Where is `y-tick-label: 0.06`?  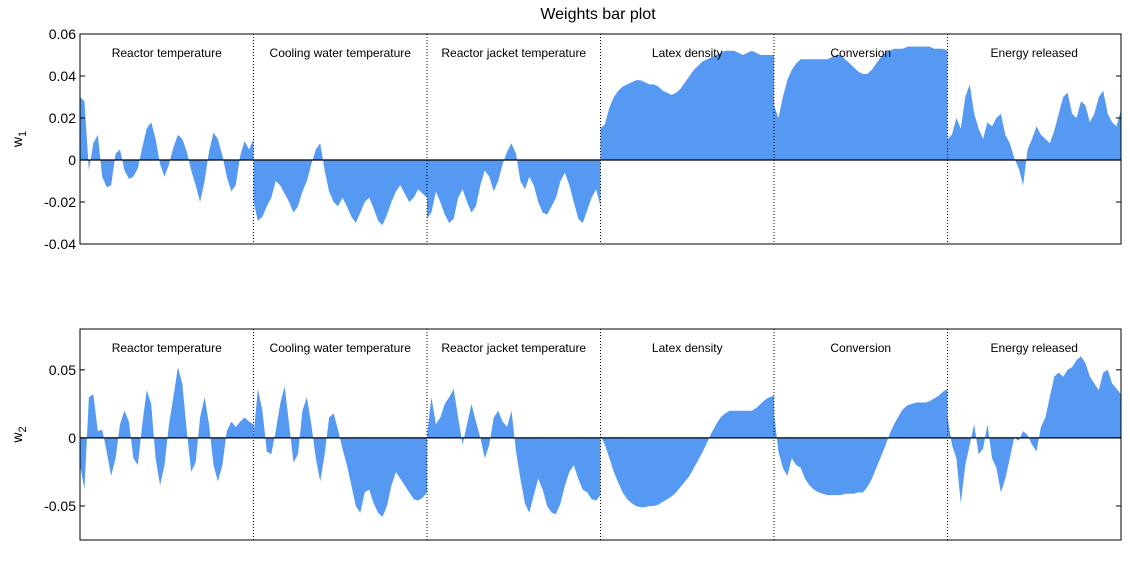
y-tick-label: 0.06 is located at coordinates (62, 34).